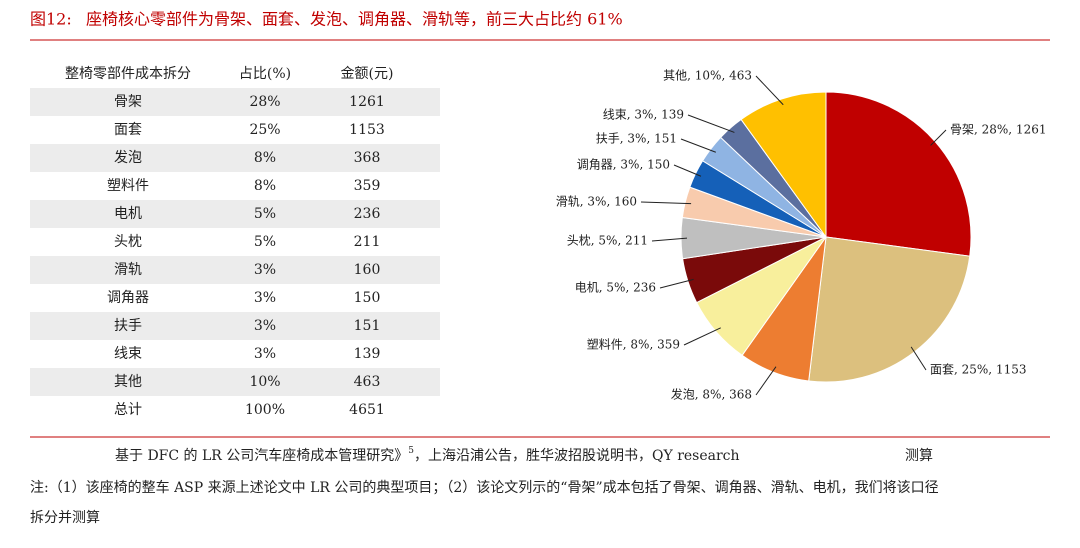 This screenshot has height=548, width=1080. What do you see at coordinates (367, 102) in the screenshot?
I see `table-cell: 1261` at bounding box center [367, 102].